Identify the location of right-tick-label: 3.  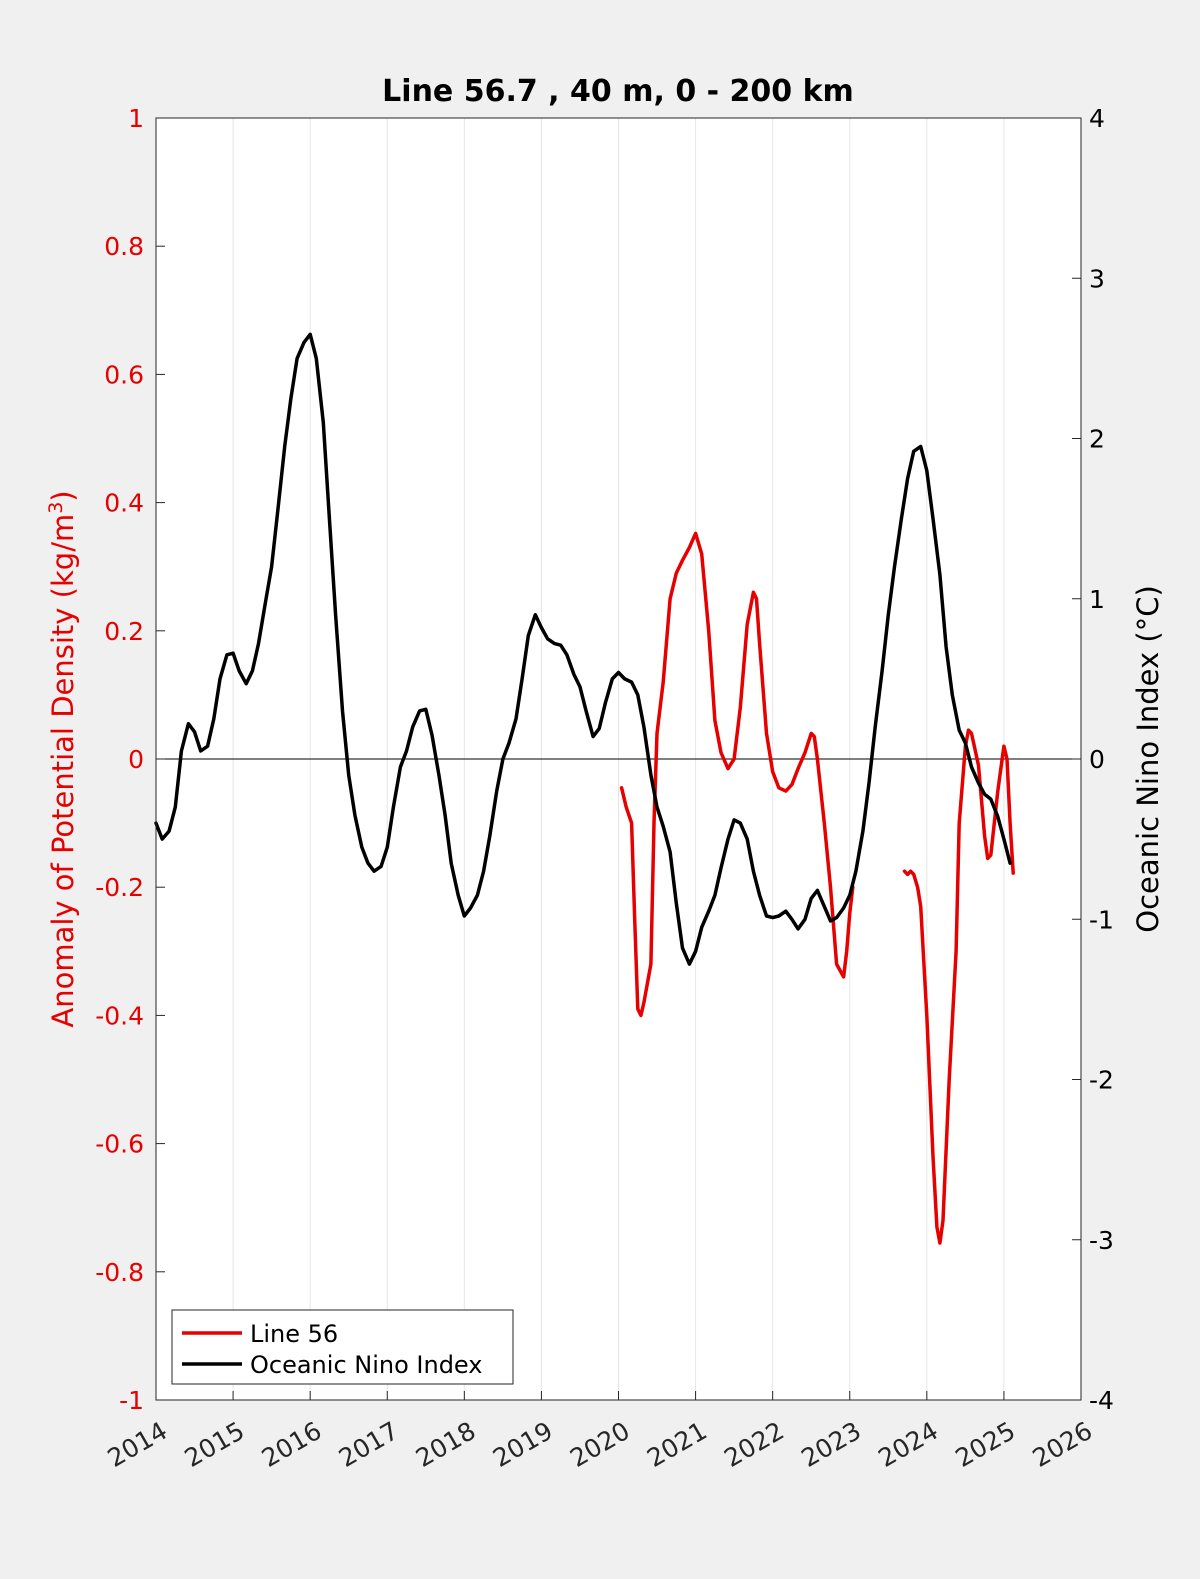
(1097, 278).